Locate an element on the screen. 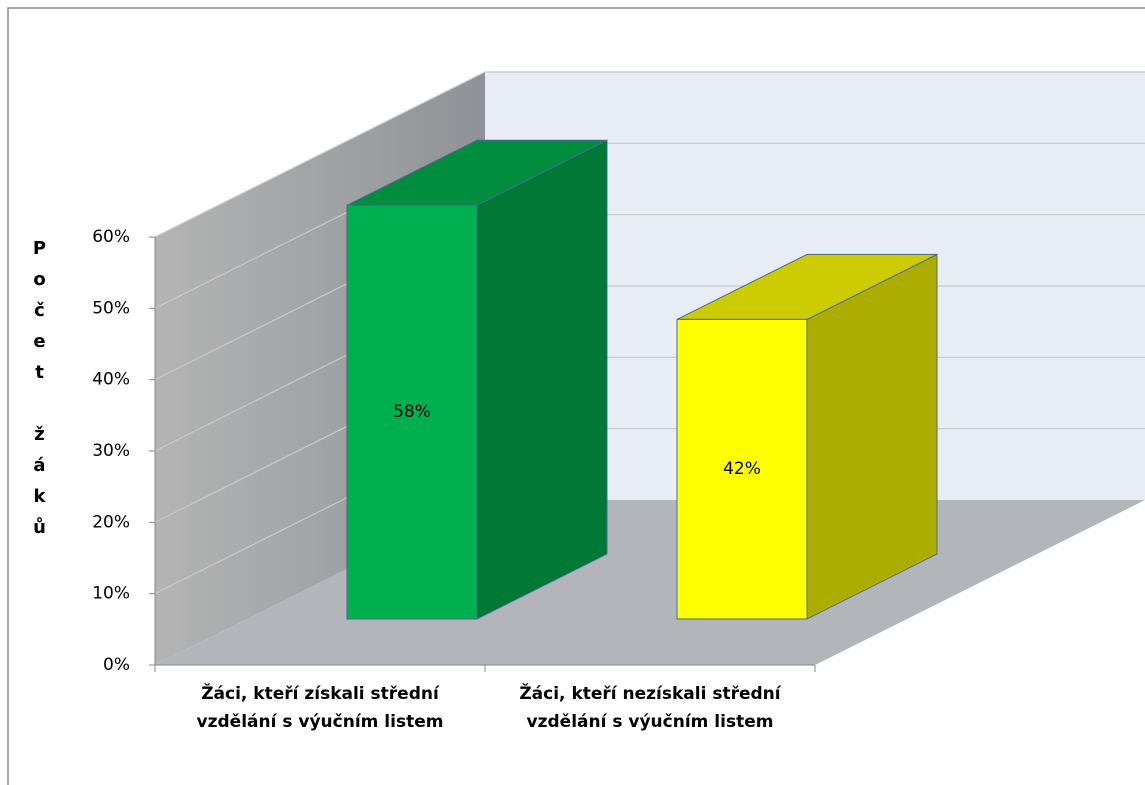  y-tick-label: 50% is located at coordinates (111, 308).